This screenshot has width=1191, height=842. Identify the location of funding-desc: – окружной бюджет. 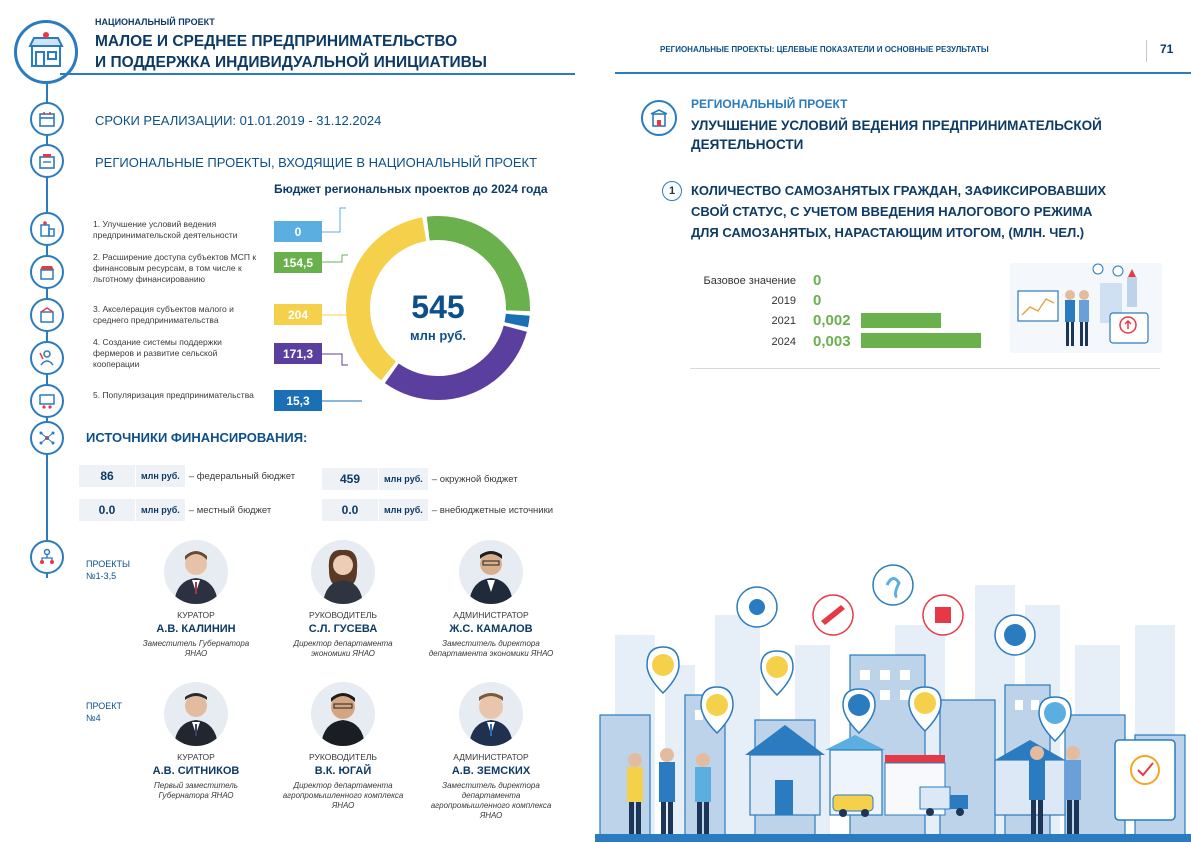
(474, 479).